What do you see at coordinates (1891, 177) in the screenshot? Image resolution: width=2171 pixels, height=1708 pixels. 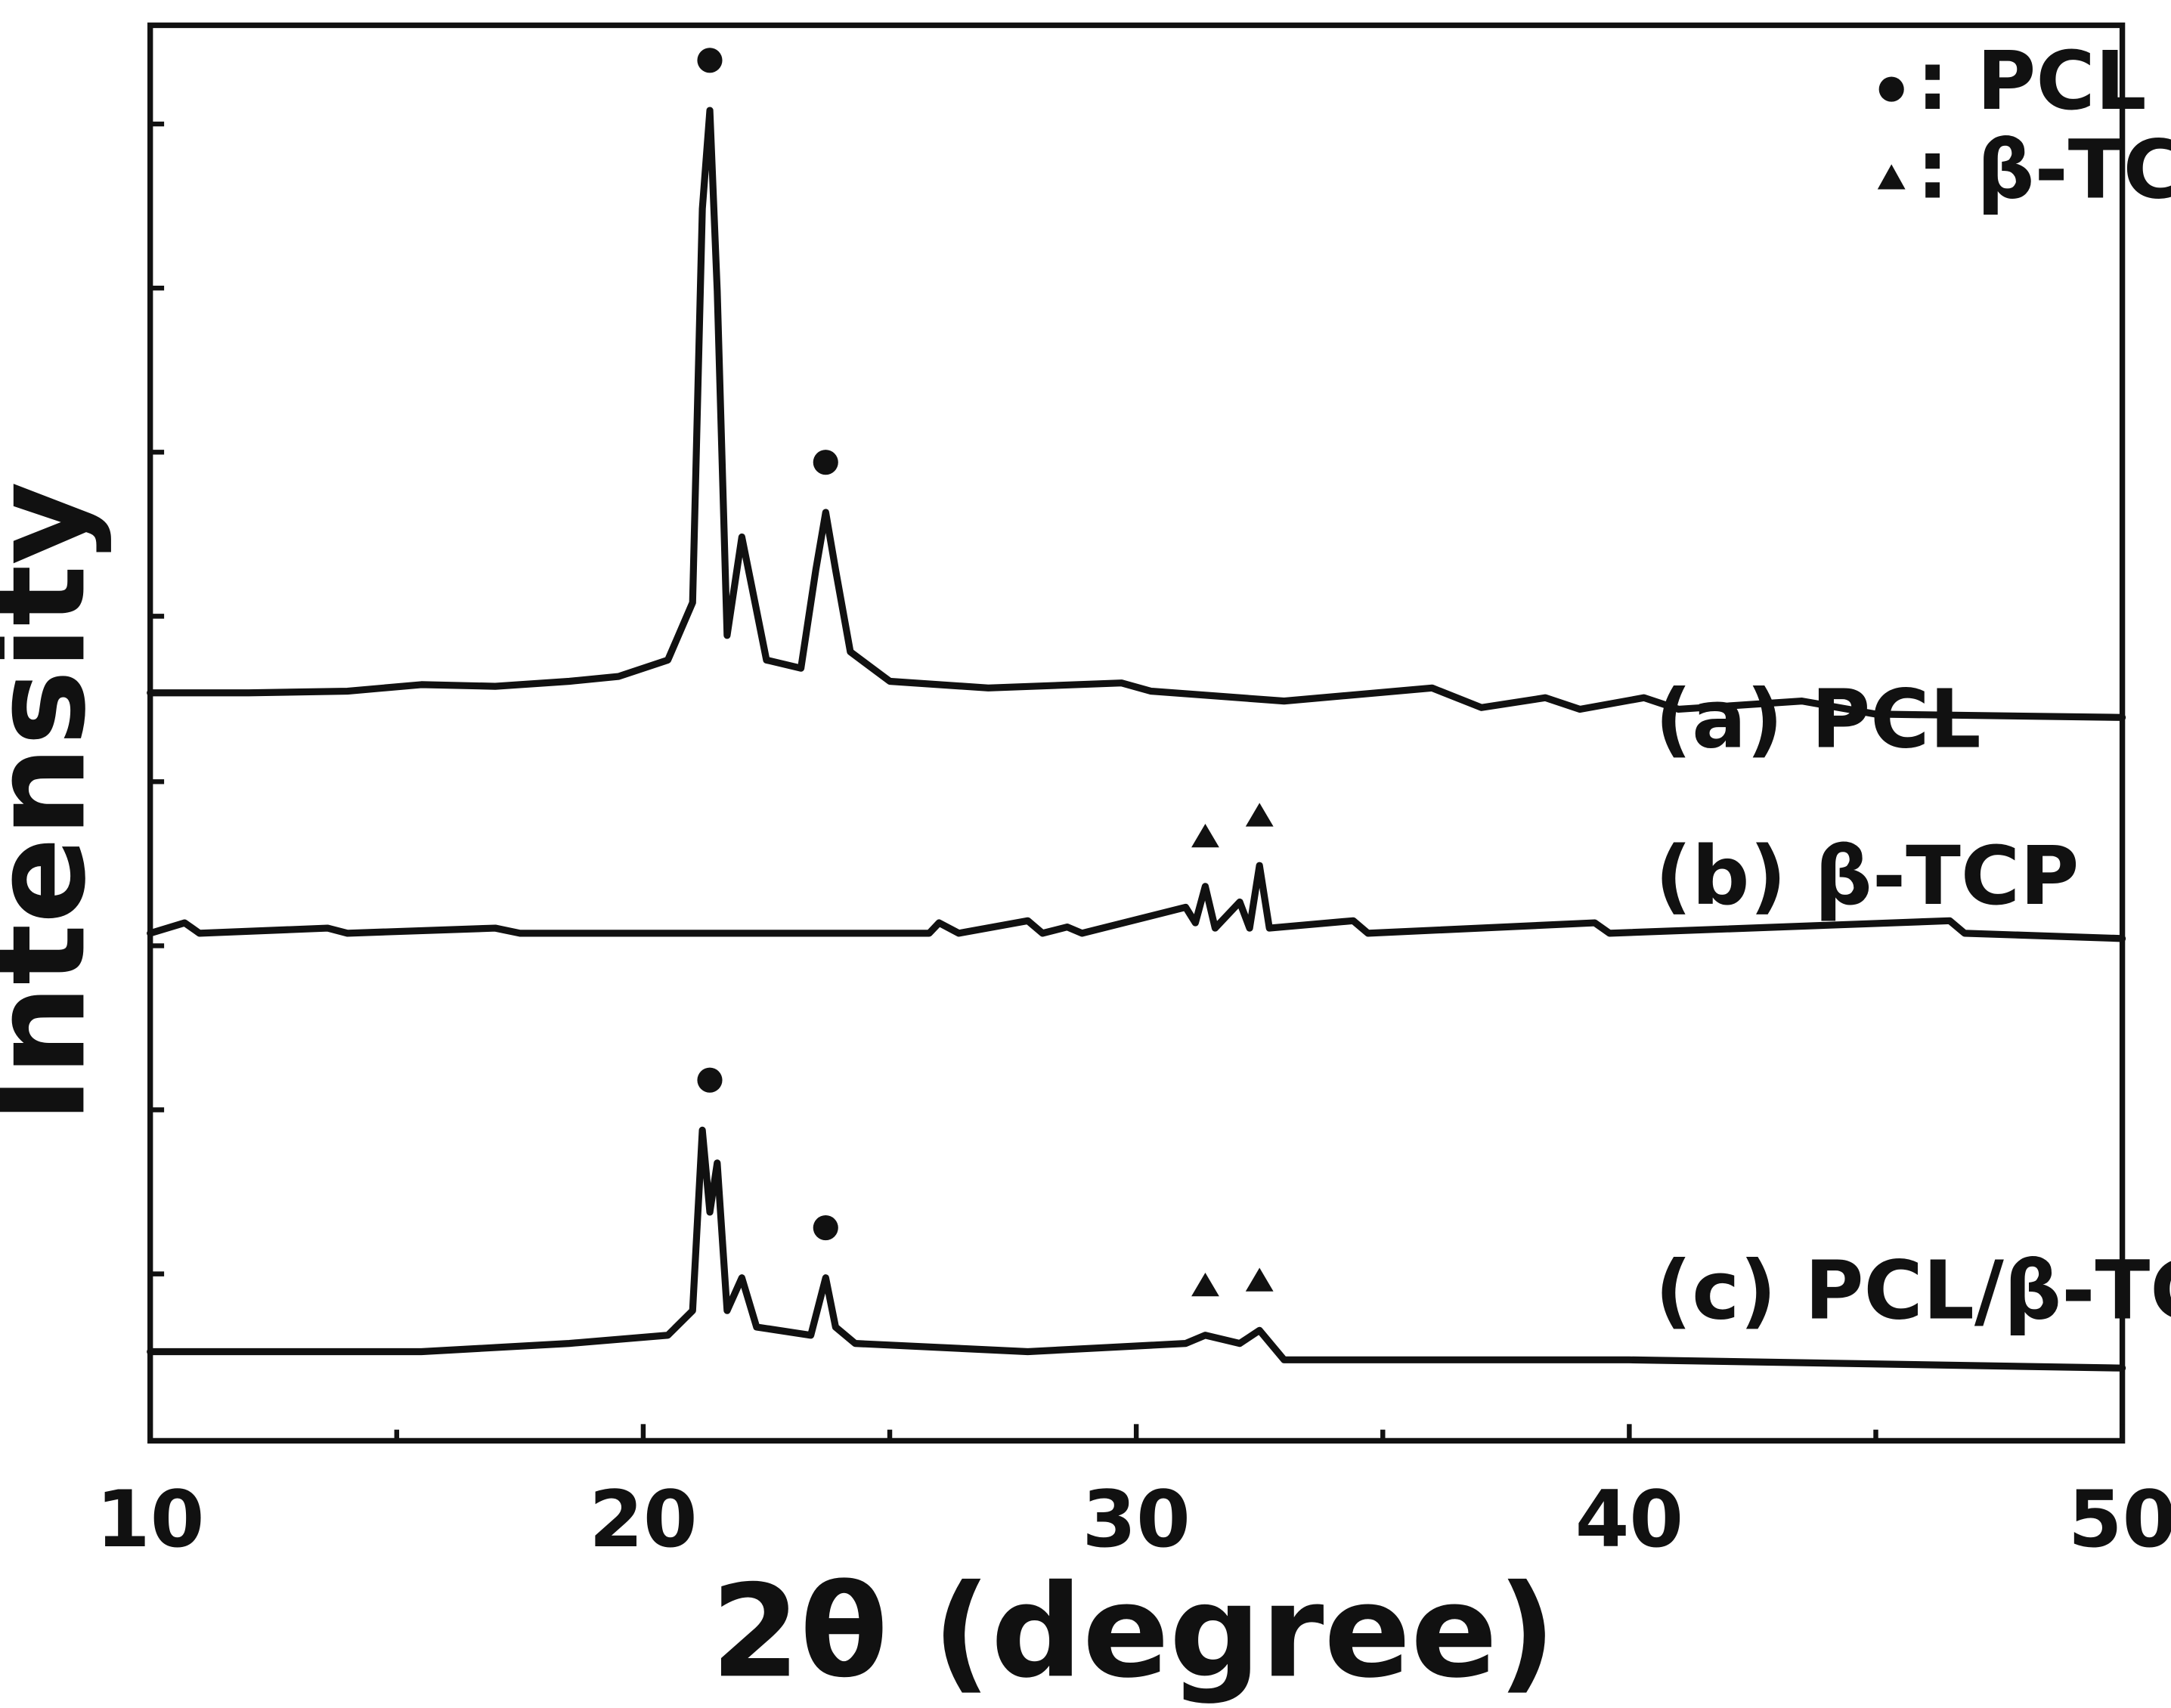 I see `legend-triangle-icon` at bounding box center [1891, 177].